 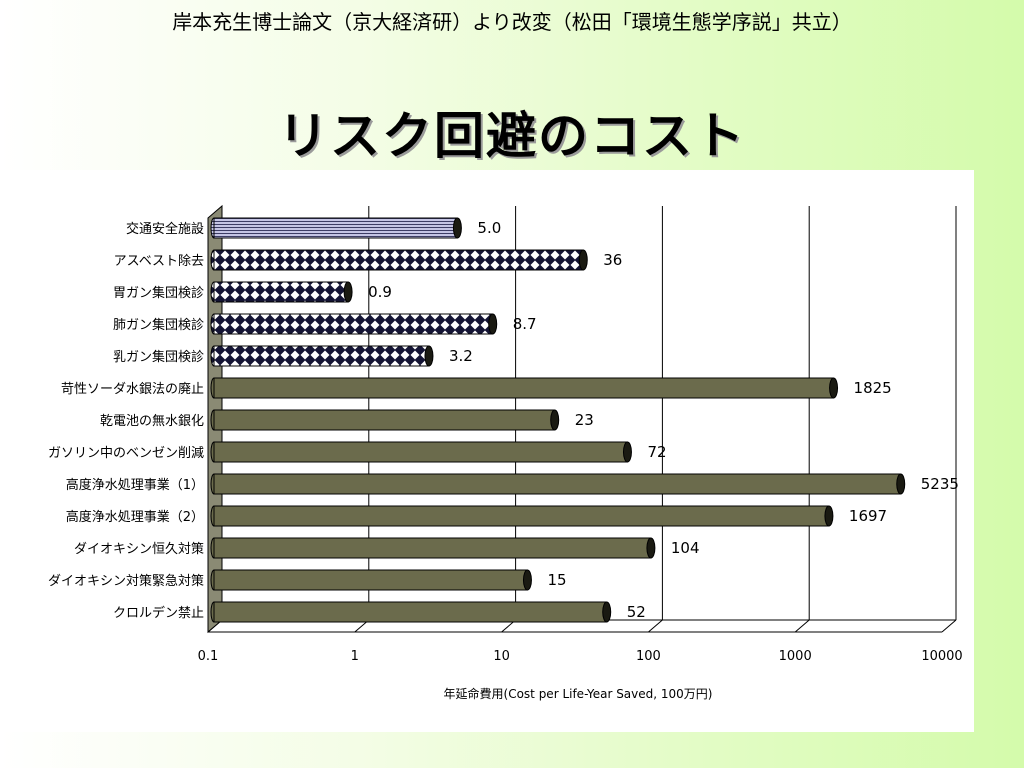 I want to click on category-label: 肺ガン集団検診, so click(x=158, y=325).